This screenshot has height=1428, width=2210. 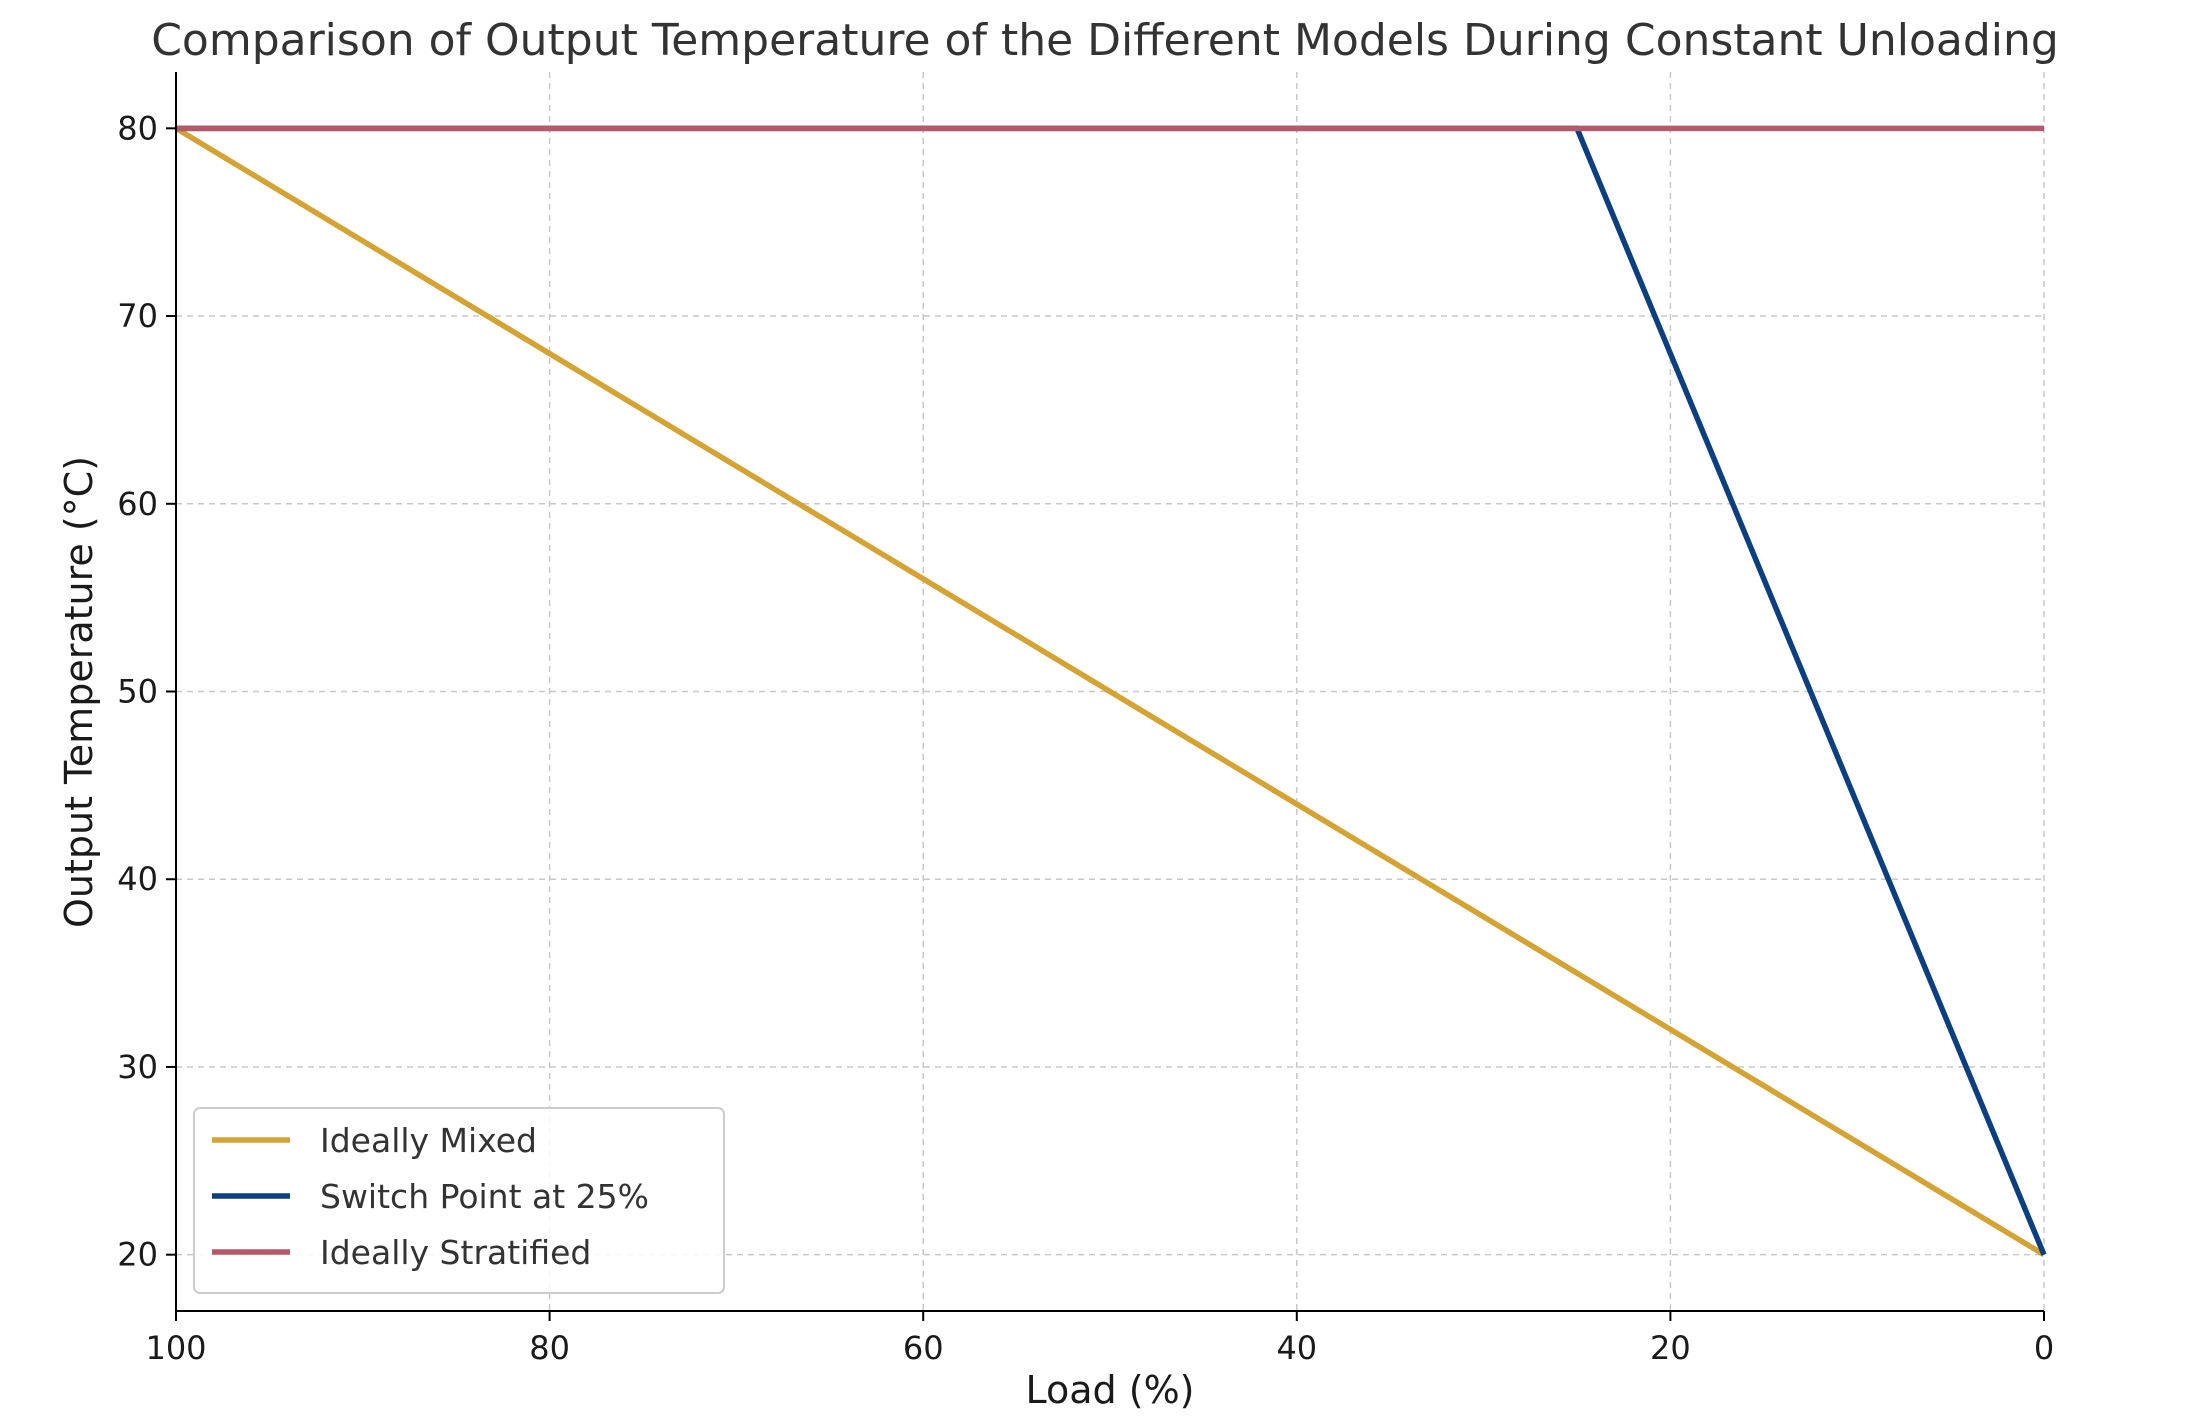 What do you see at coordinates (79, 692) in the screenshot?
I see `y-axis-label: Output Temperature (°C)` at bounding box center [79, 692].